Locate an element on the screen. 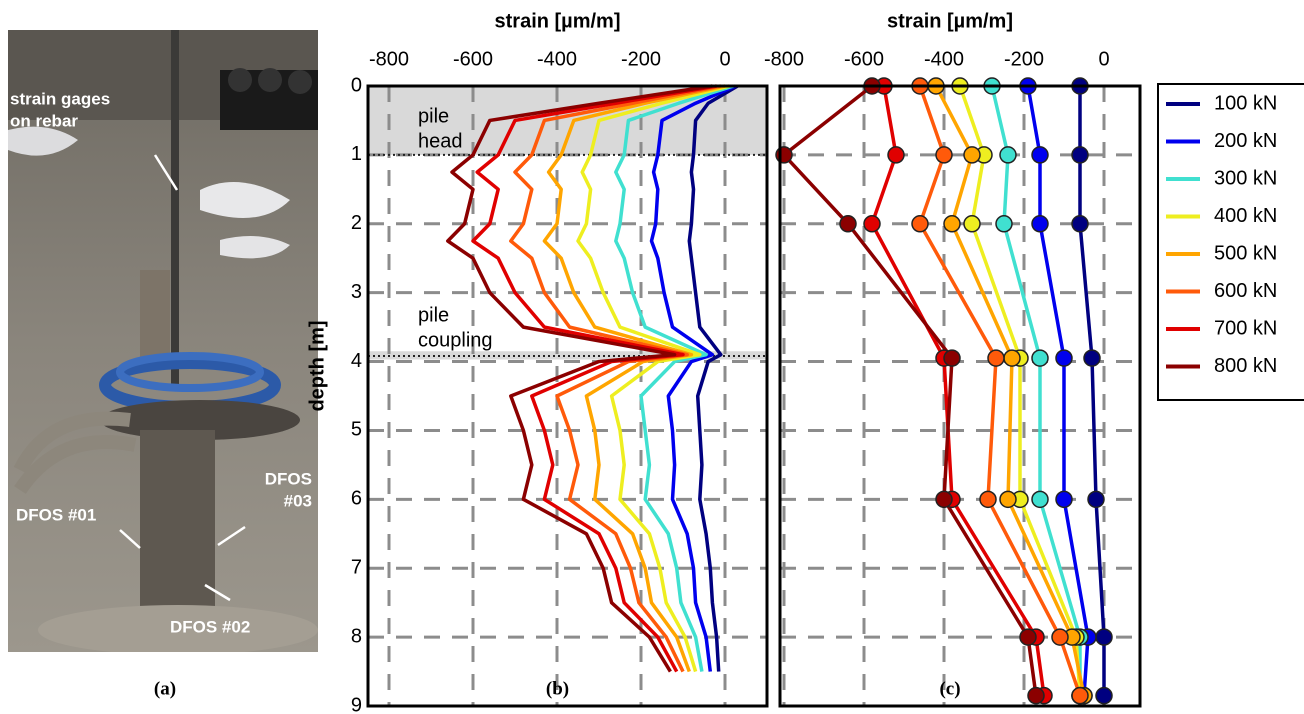  legend-label: 800 kN is located at coordinates (1245, 366).